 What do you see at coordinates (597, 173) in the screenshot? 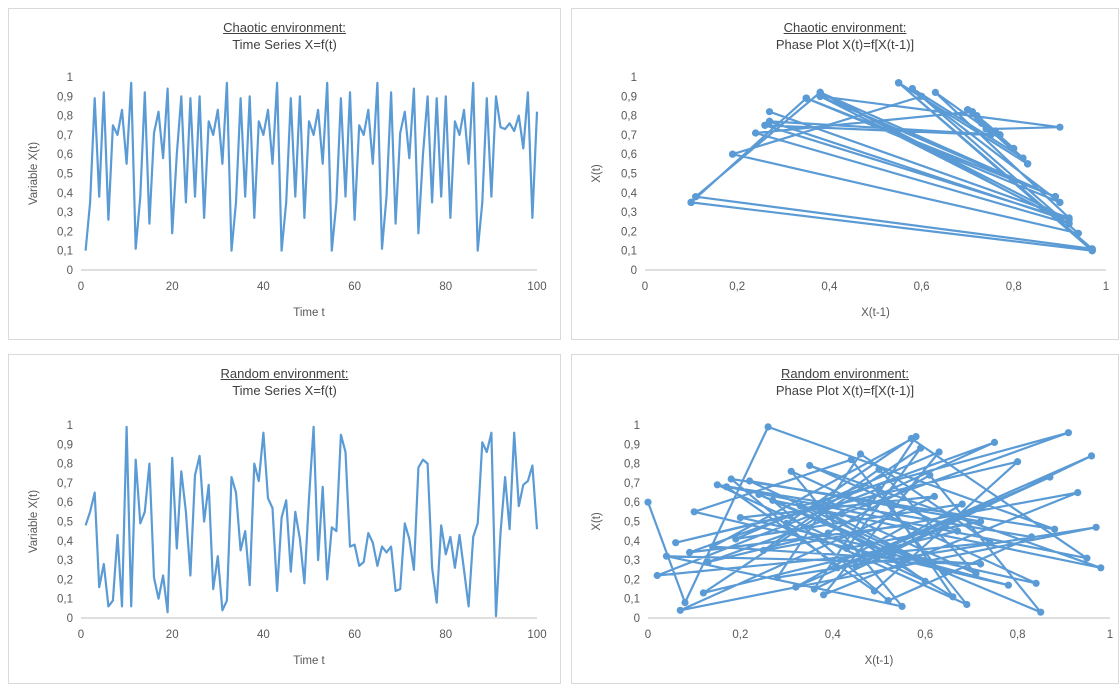
I see `y-axis-title: X(t)` at bounding box center [597, 173].